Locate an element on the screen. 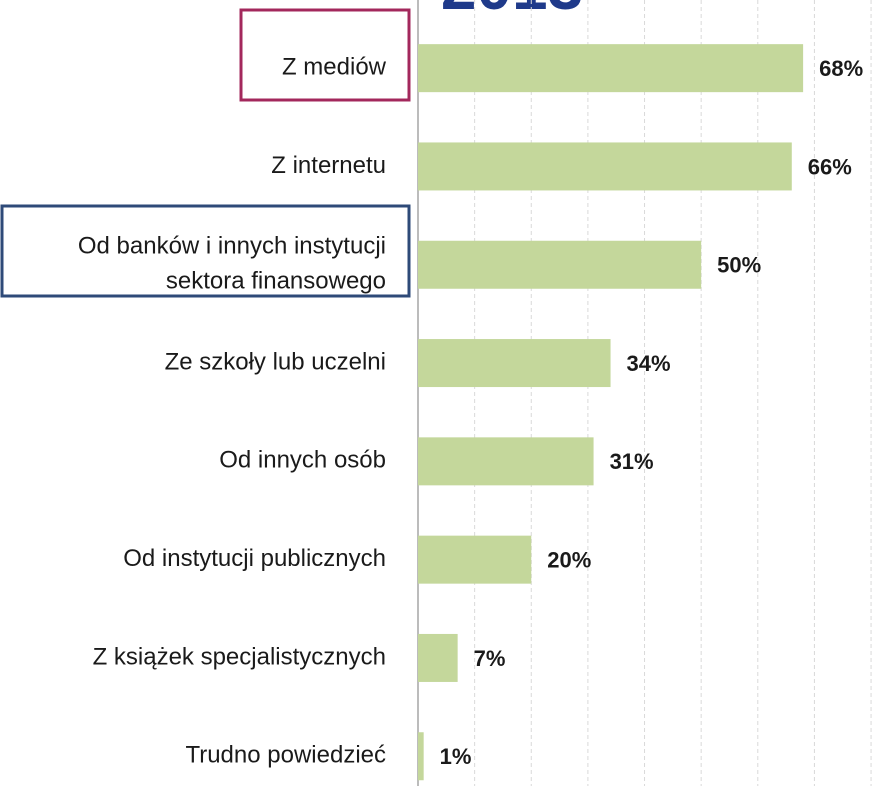 The height and width of the screenshot is (786, 879). data-label: 7% is located at coordinates (490, 658).